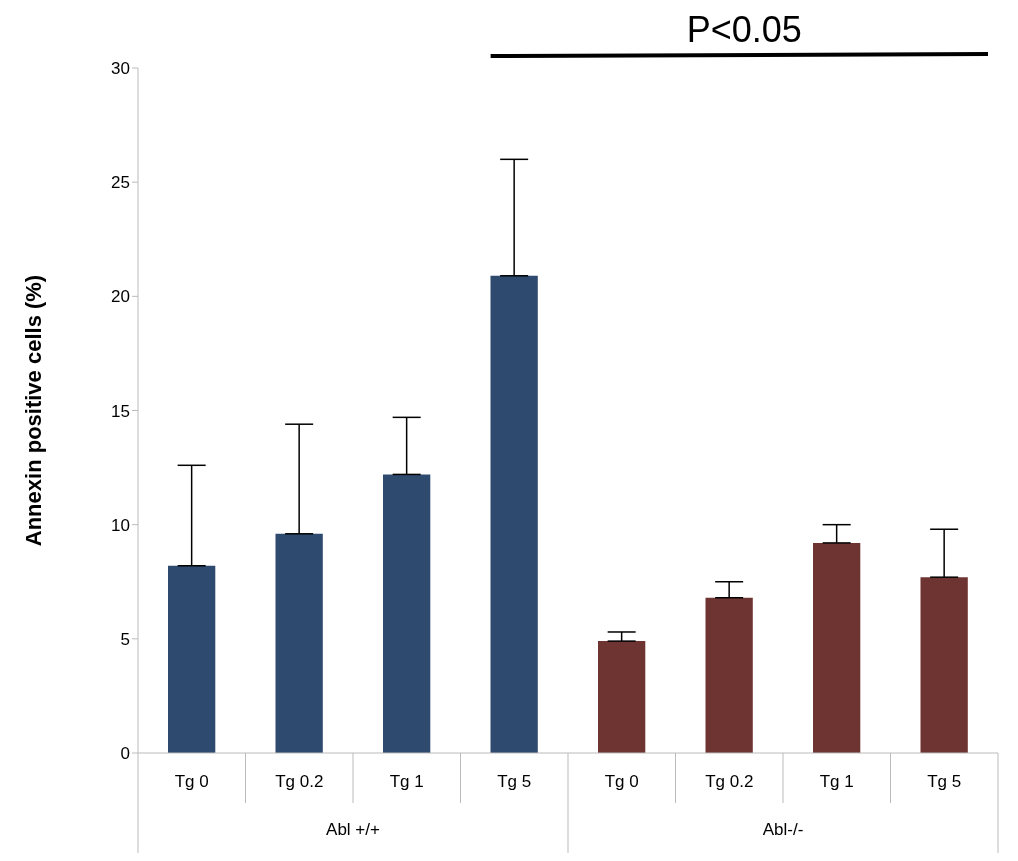  I want to click on y-axis-title: Annexin positive cells (%), so click(33, 410).